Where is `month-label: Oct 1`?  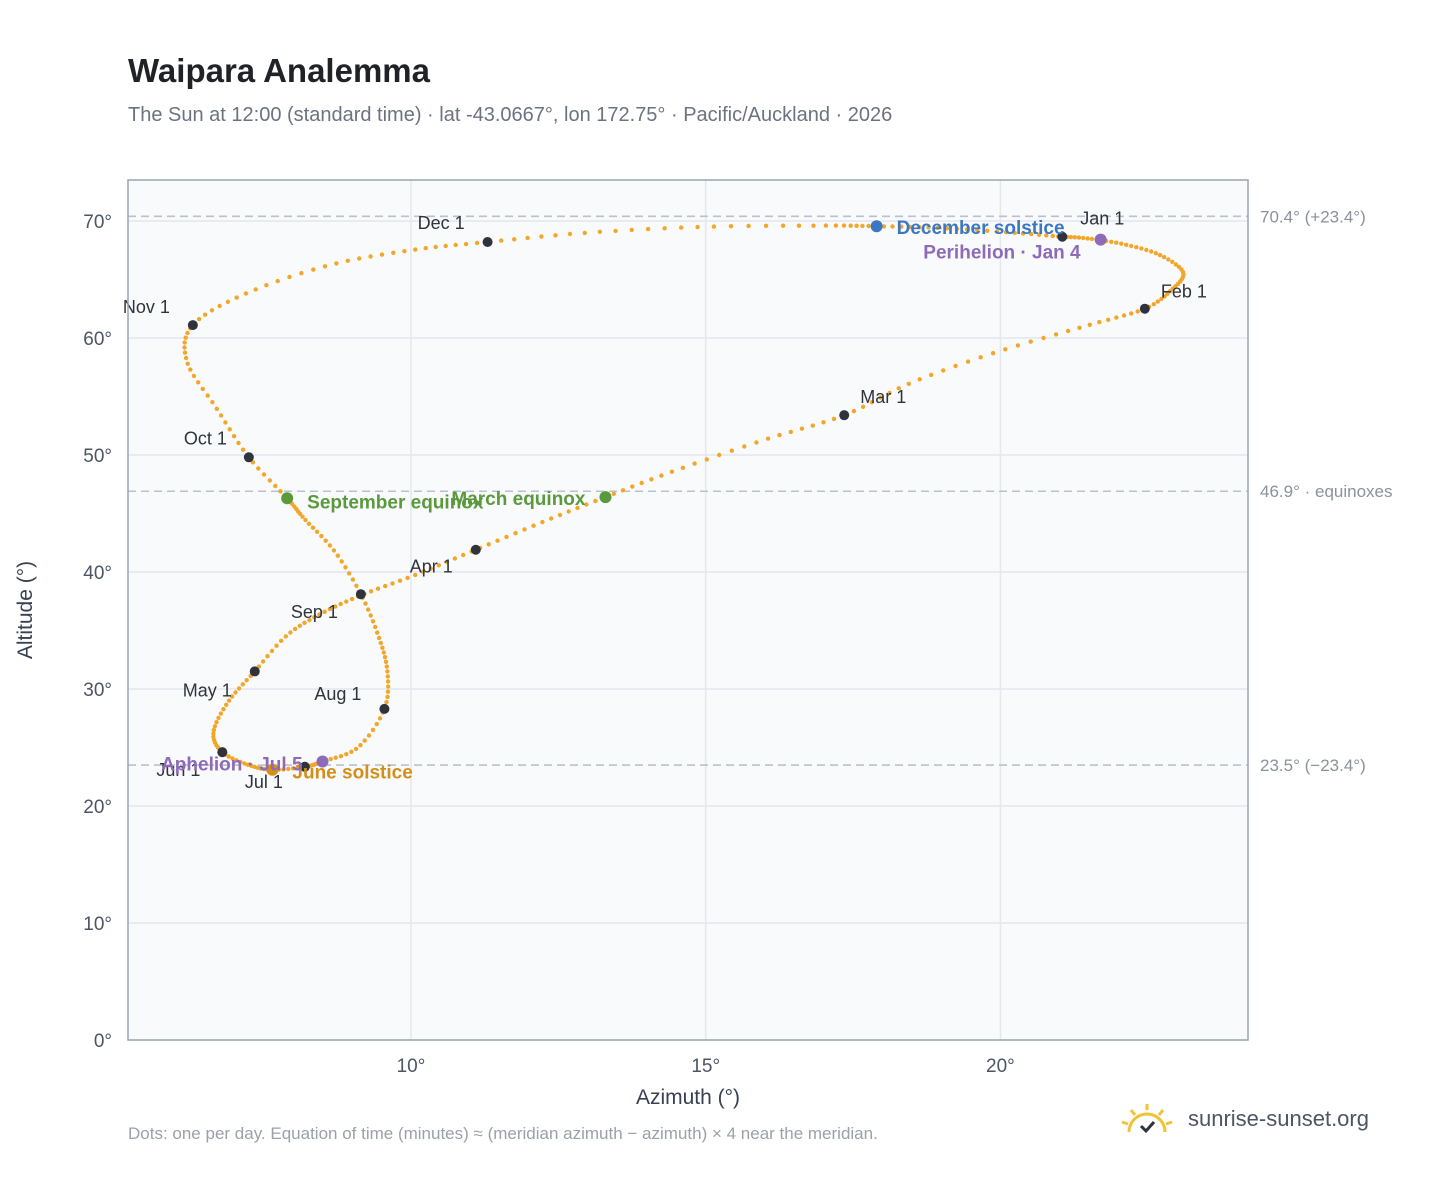 month-label: Oct 1 is located at coordinates (205, 438).